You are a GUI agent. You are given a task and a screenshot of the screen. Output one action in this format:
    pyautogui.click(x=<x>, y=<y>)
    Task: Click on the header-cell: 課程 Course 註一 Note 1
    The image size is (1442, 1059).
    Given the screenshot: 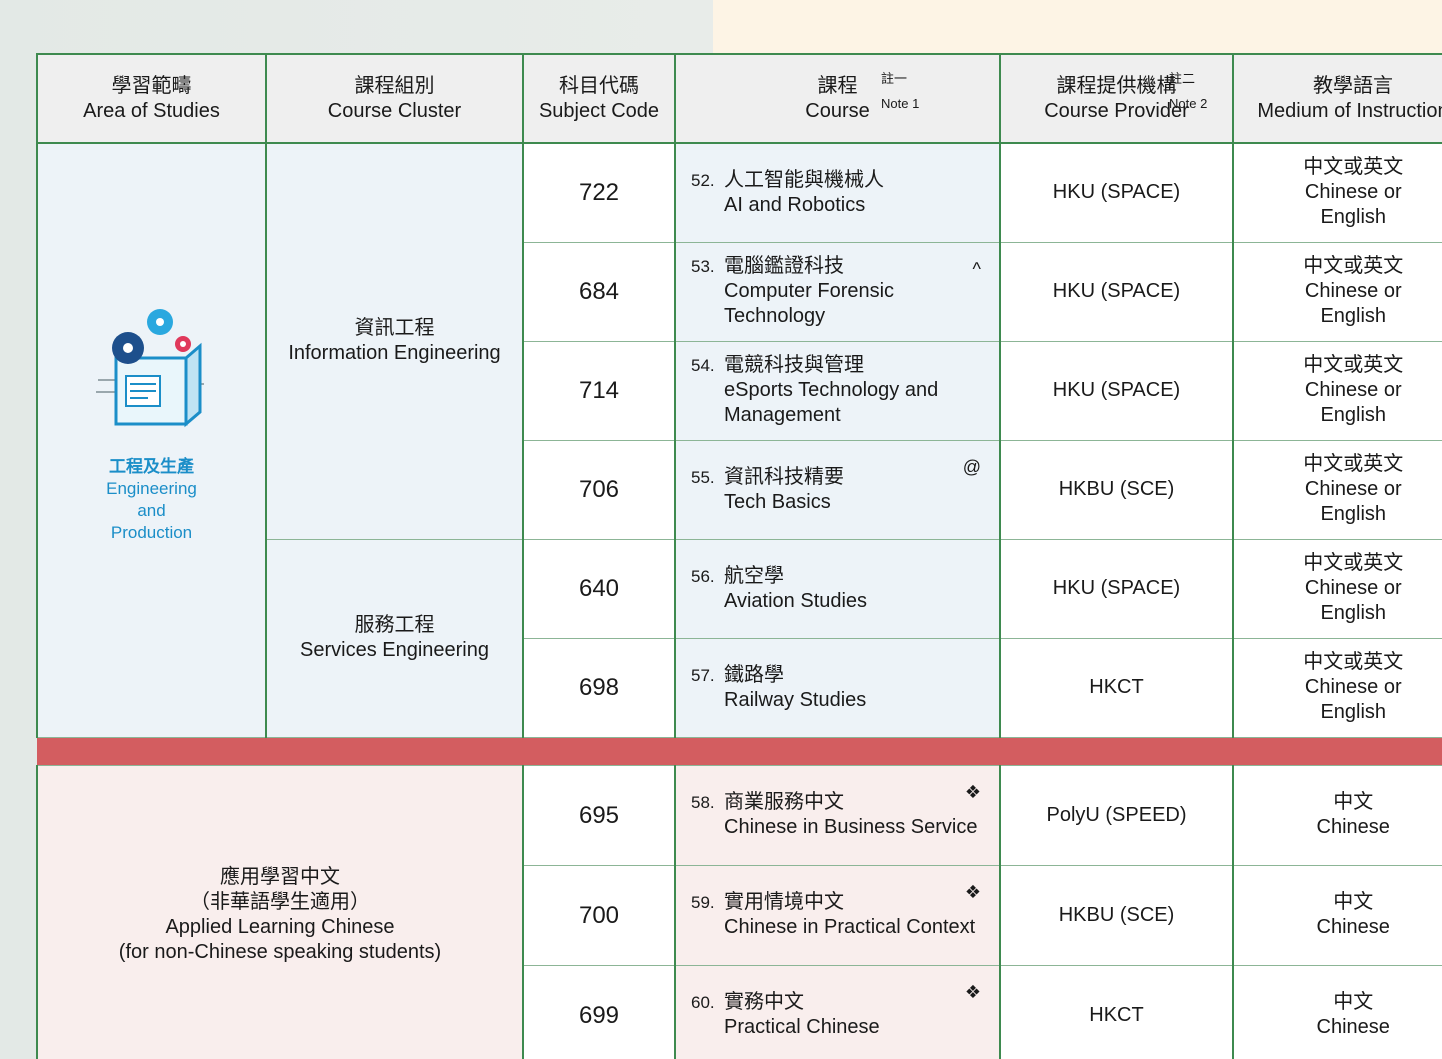 What is the action you would take?
    pyautogui.click(x=837, y=98)
    